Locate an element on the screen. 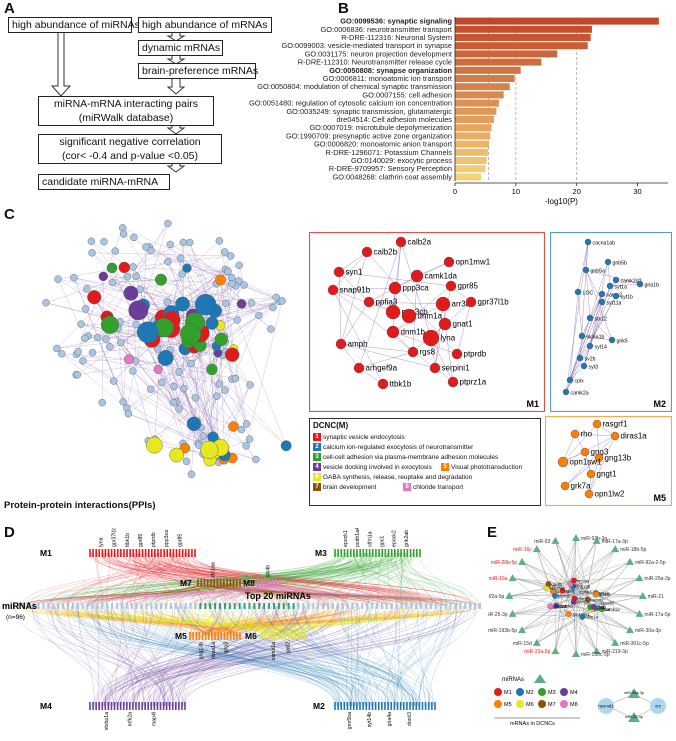 The image size is (676, 741). gene-label: sv2b is located at coordinates (590, 360).